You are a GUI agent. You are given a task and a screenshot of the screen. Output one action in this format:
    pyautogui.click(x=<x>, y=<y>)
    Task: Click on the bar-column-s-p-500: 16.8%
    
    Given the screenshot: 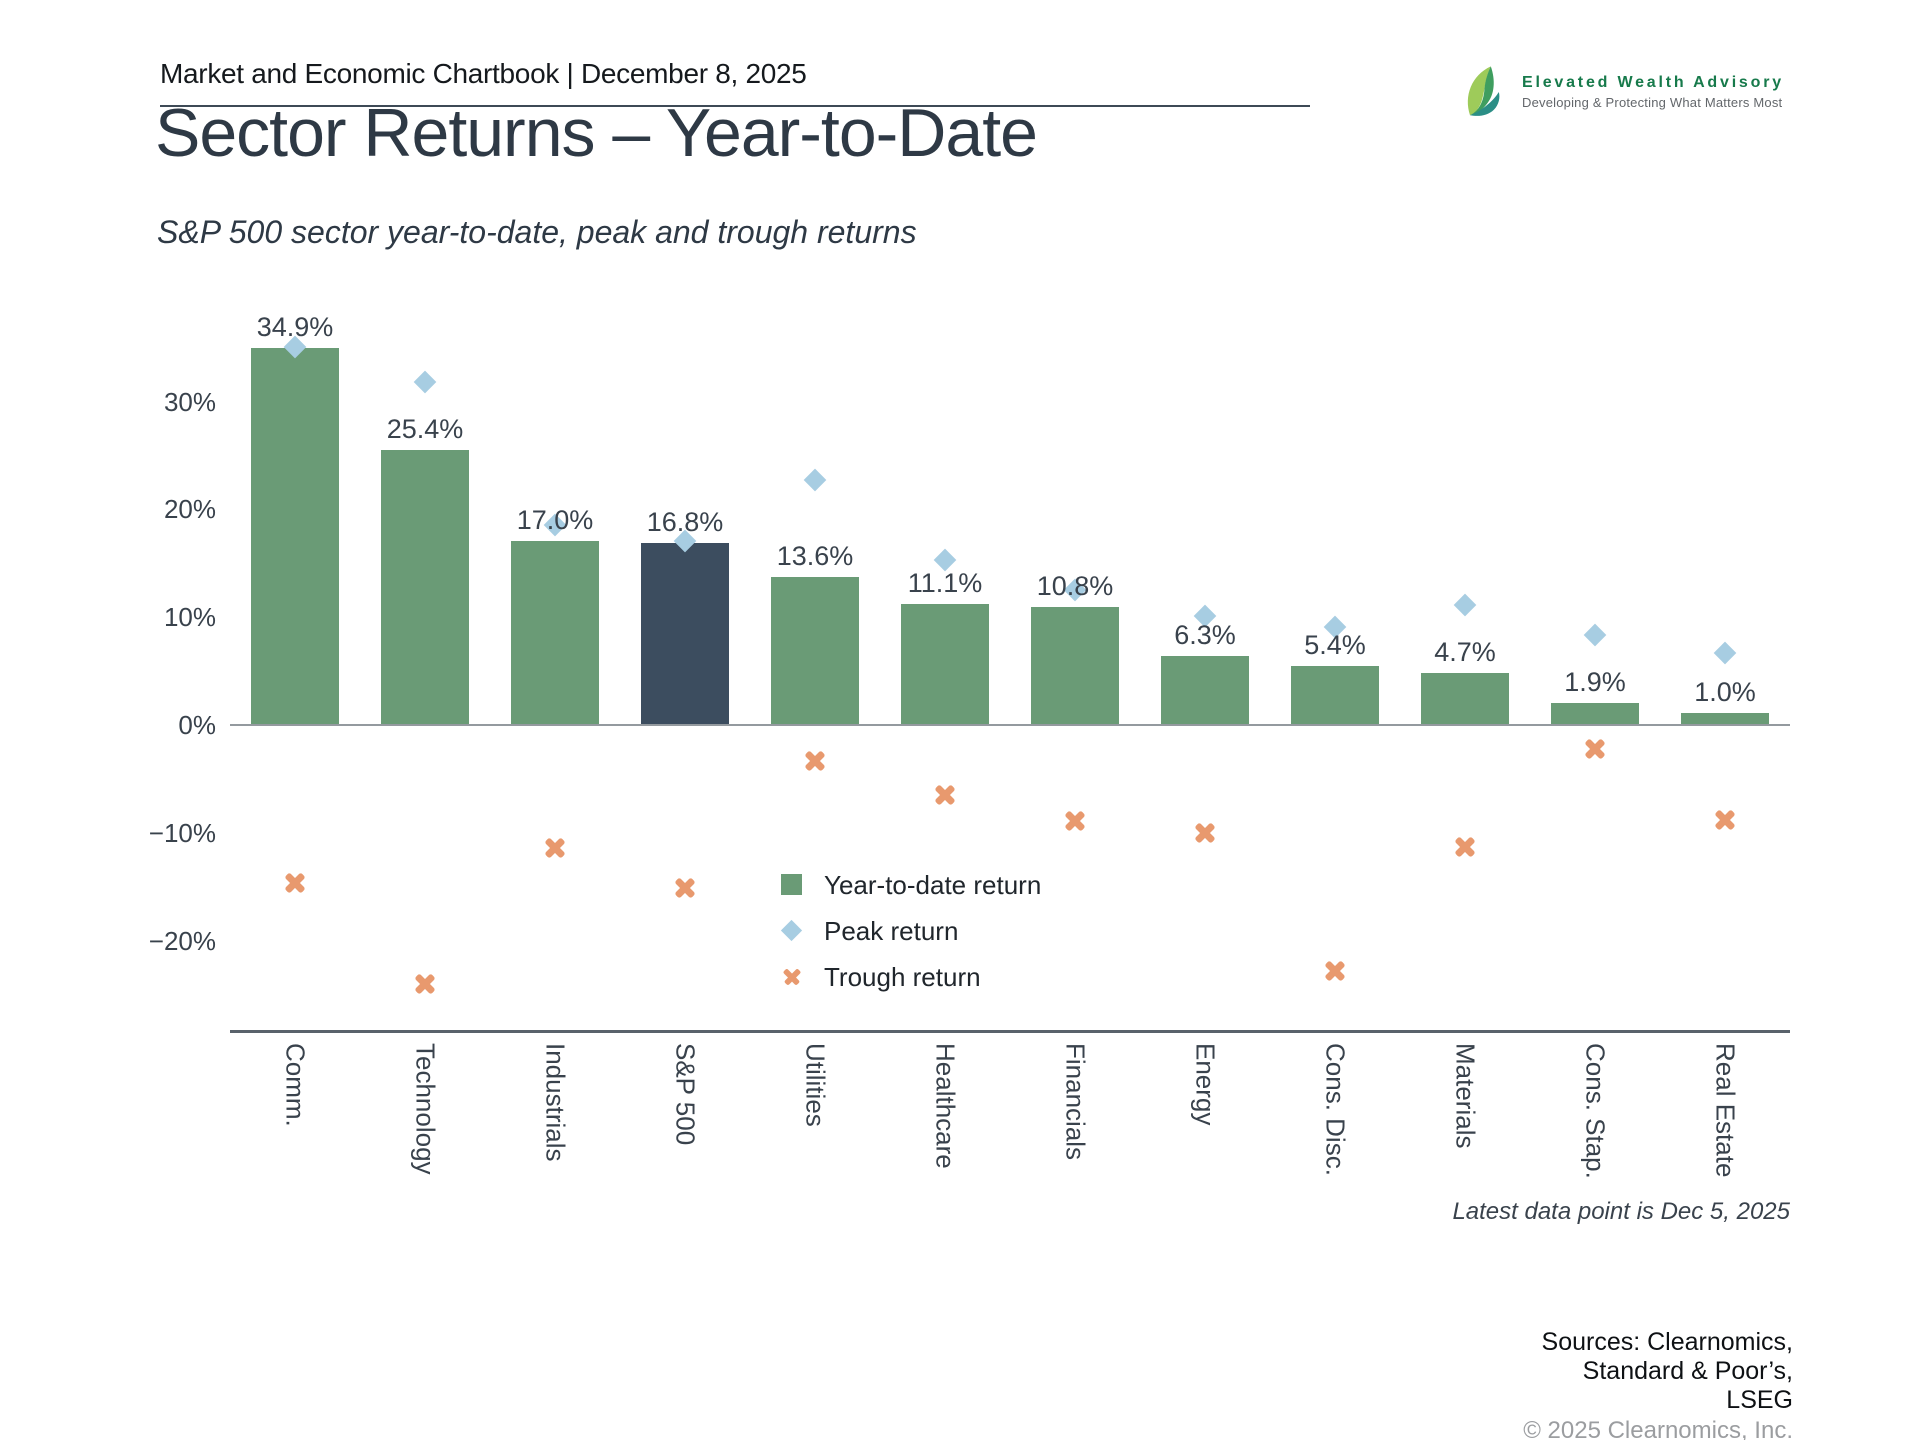 What is the action you would take?
    pyautogui.click(x=685, y=651)
    